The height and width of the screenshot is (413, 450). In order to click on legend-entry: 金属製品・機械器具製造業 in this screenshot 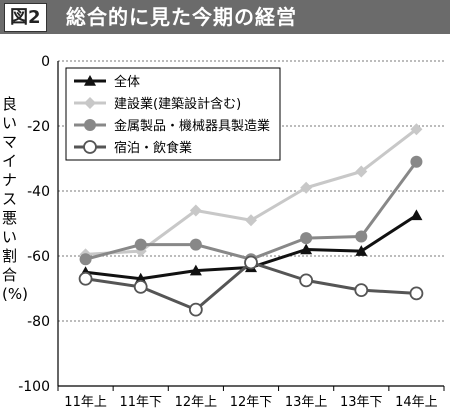, I will do `click(172, 126)`.